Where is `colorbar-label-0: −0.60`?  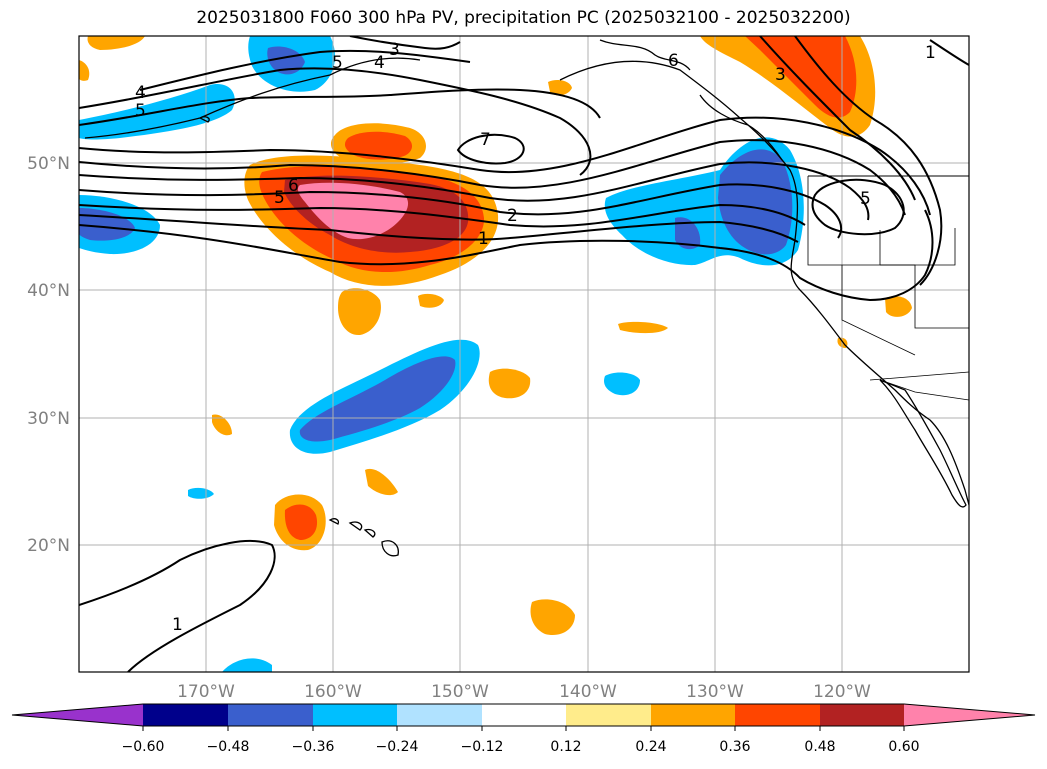
colorbar-label-0: −0.60 is located at coordinates (143, 747).